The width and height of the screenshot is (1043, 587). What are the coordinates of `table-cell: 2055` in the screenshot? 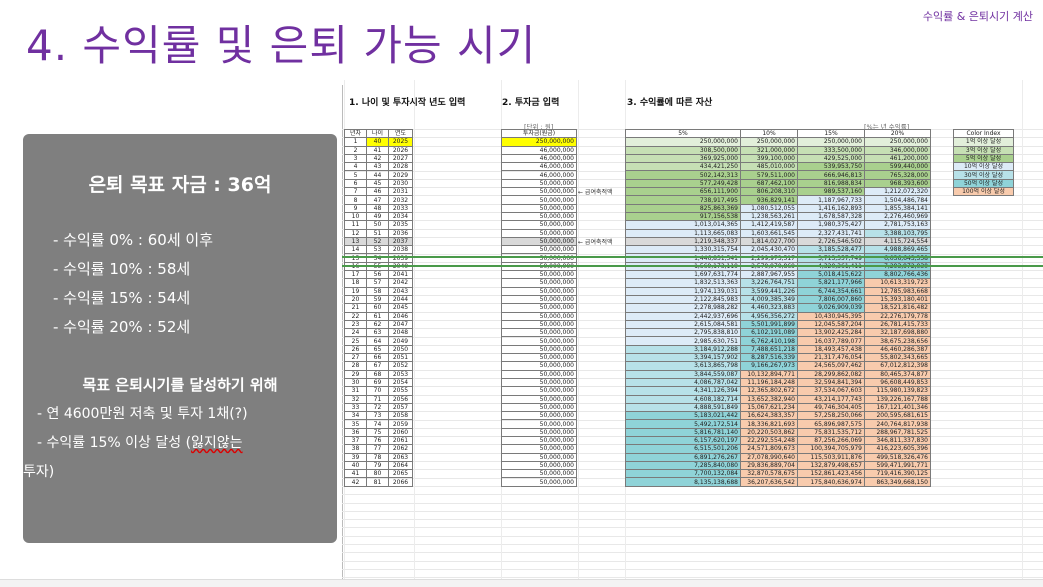 It's located at (400, 391).